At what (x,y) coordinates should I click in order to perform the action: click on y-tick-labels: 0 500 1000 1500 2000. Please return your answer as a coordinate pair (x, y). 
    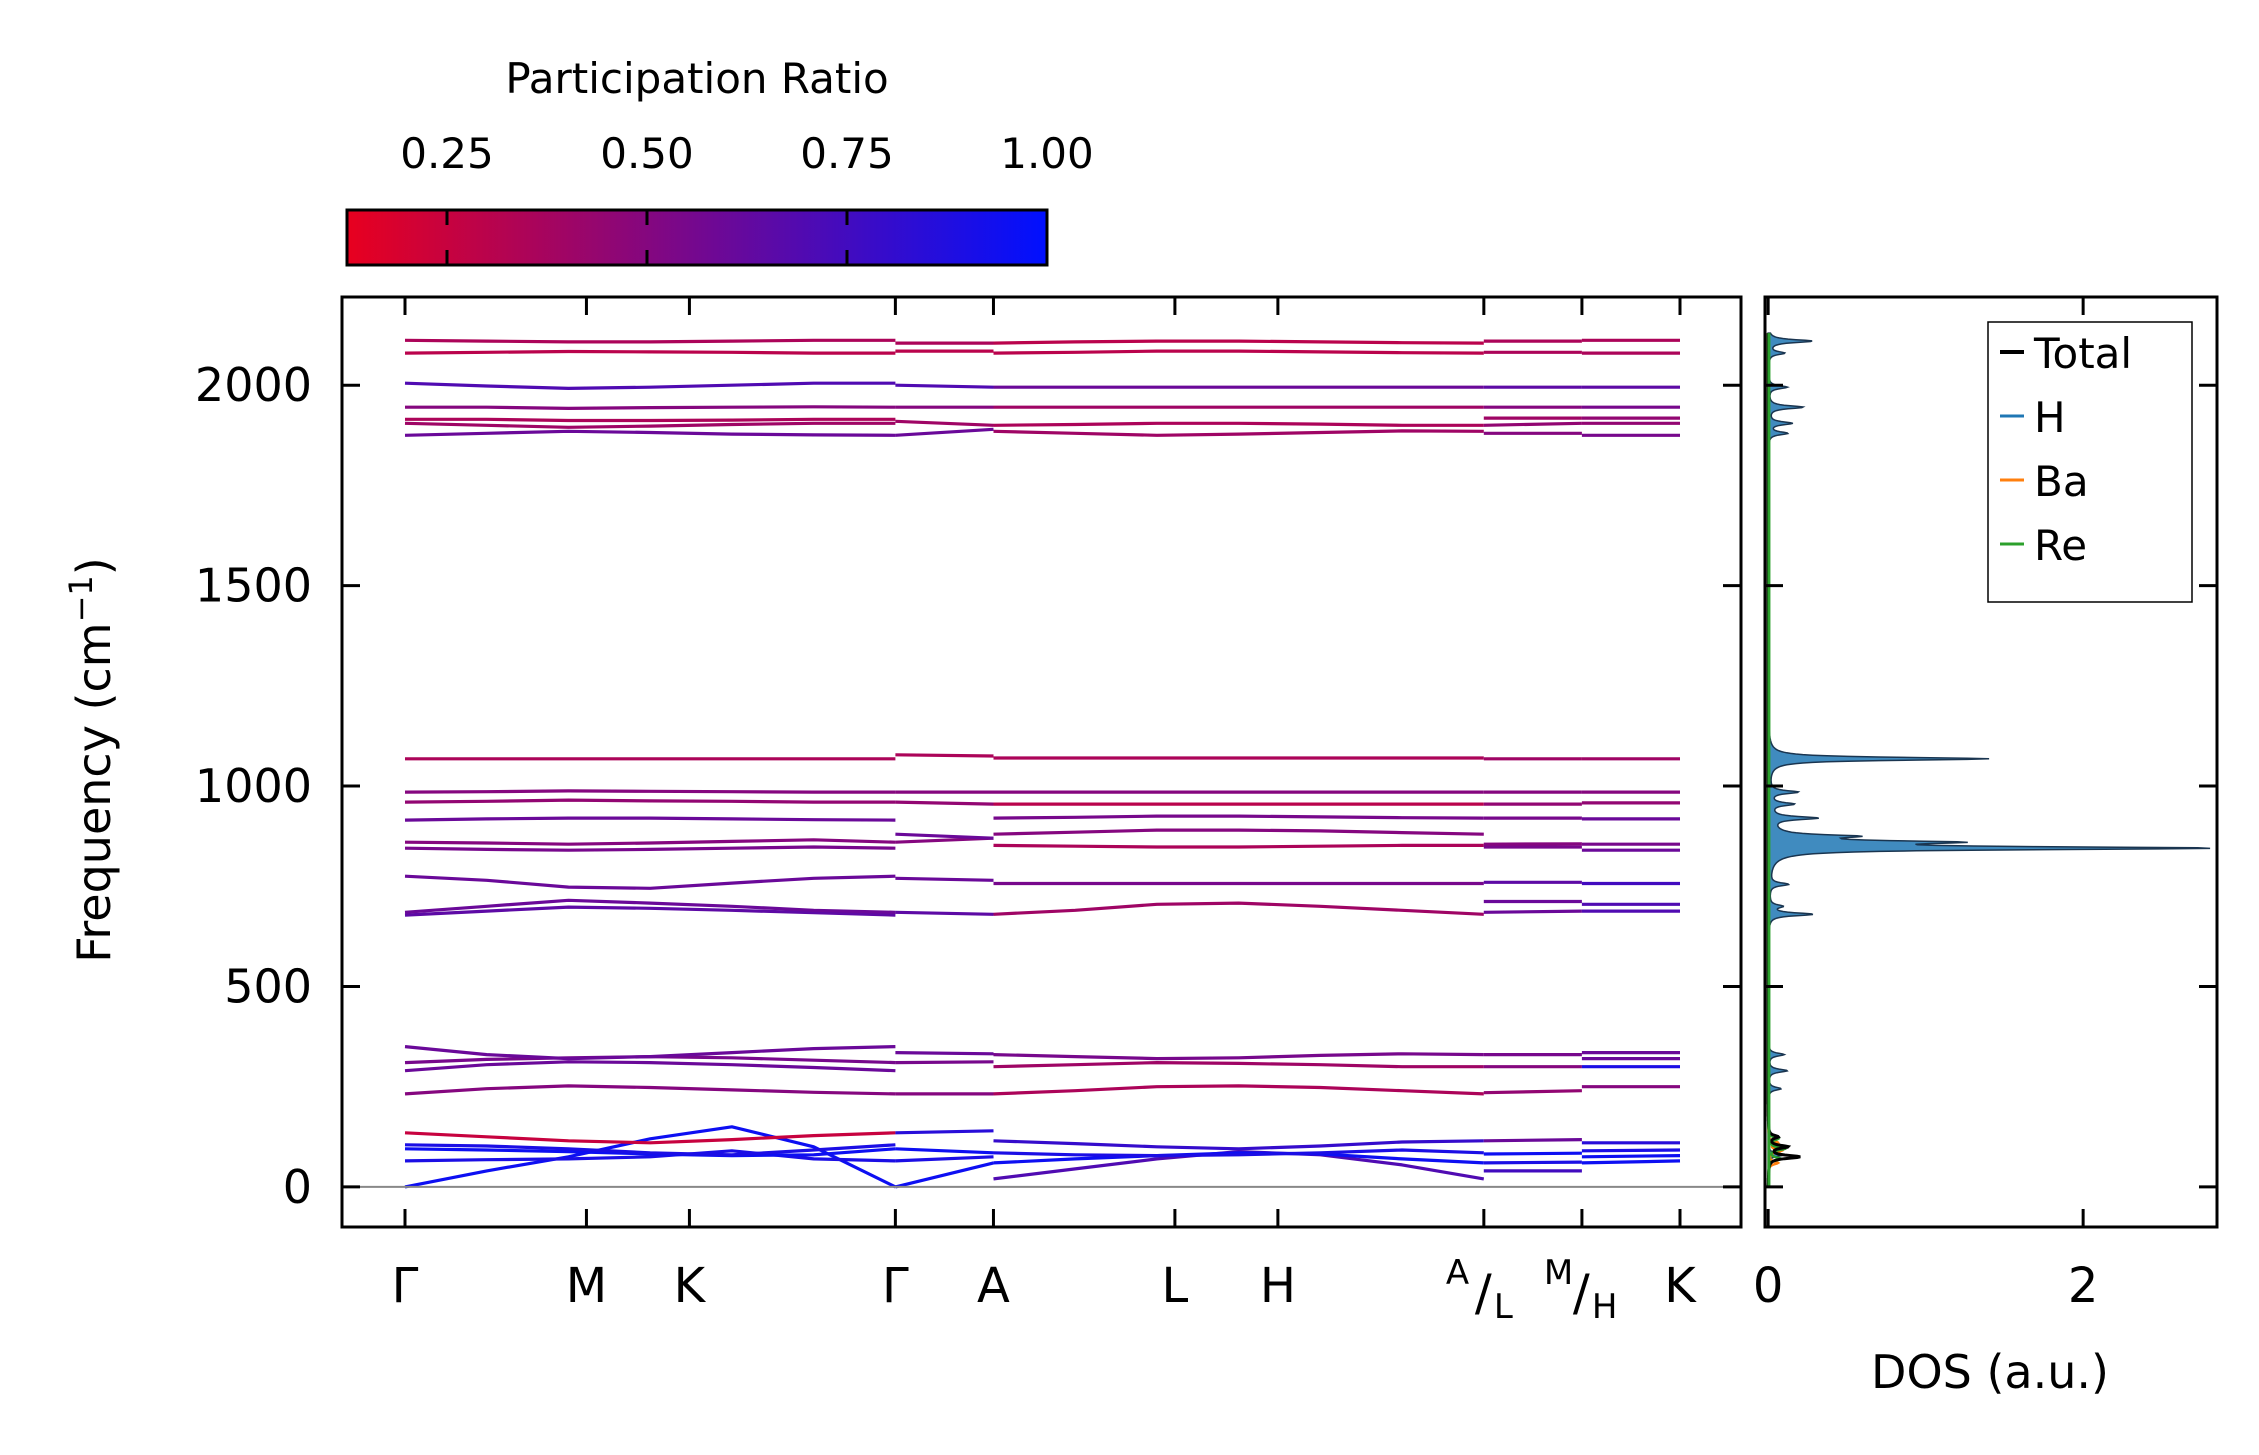
    Looking at the image, I should click on (253, 786).